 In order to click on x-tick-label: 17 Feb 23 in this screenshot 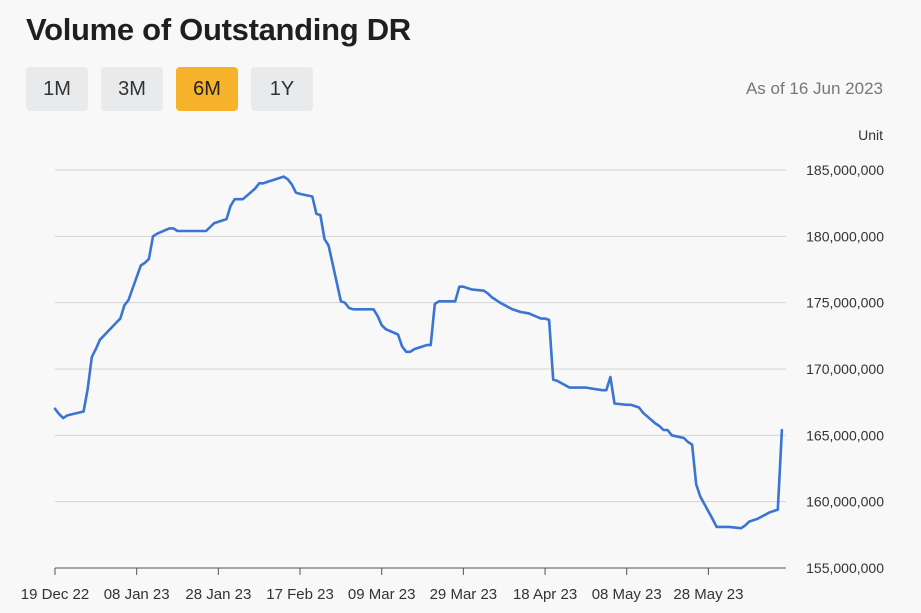, I will do `click(300, 594)`.